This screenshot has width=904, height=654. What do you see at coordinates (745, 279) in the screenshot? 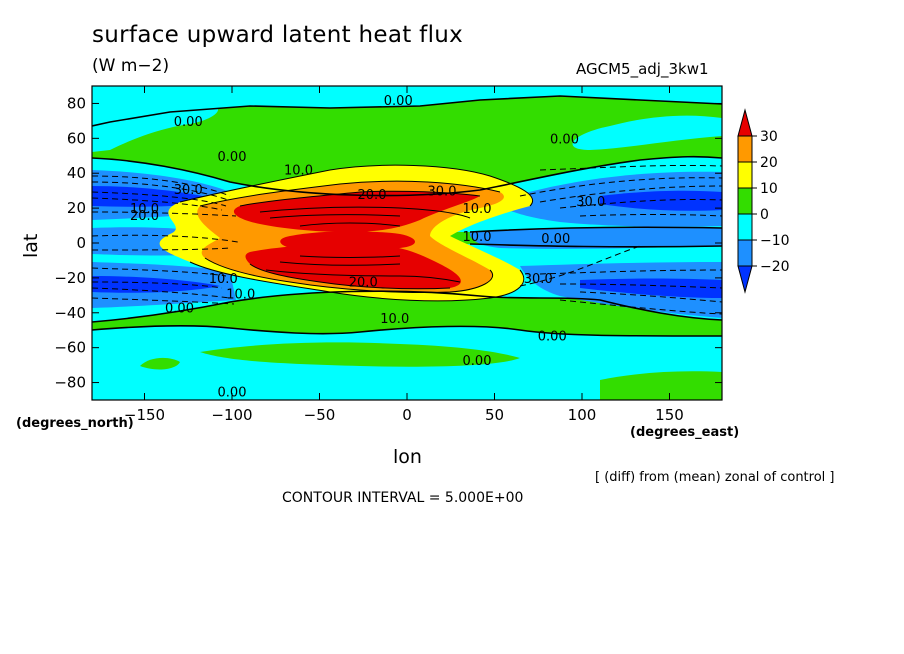
I see `colorbar-bottom-arrow` at bounding box center [745, 279].